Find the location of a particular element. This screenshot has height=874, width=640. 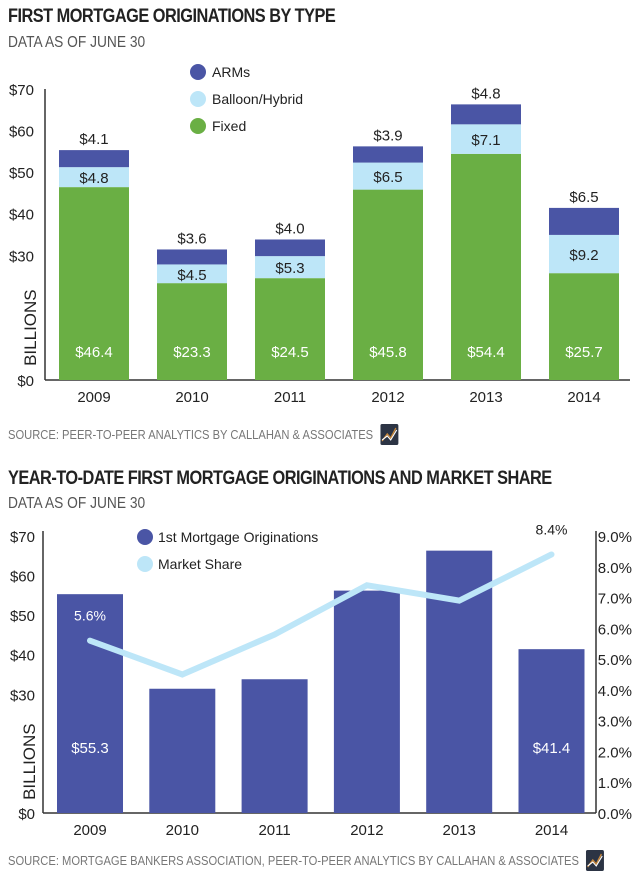

data-label-originations: $41.4 is located at coordinates (552, 748).